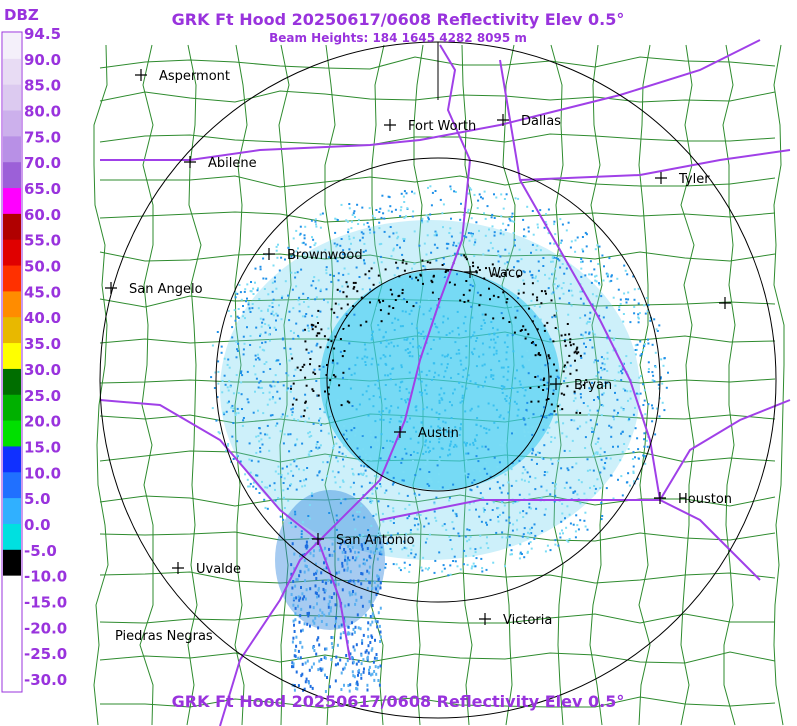 The height and width of the screenshot is (726, 797). I want to click on city-label: San Angelo, so click(166, 289).